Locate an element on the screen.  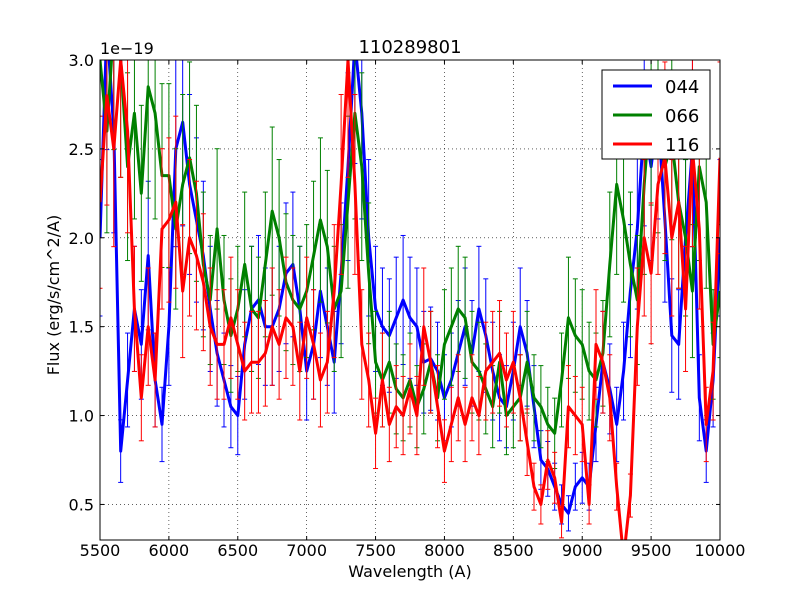
y-axis-label: Flux (erg/s/cm^2/A) is located at coordinates (53, 295).